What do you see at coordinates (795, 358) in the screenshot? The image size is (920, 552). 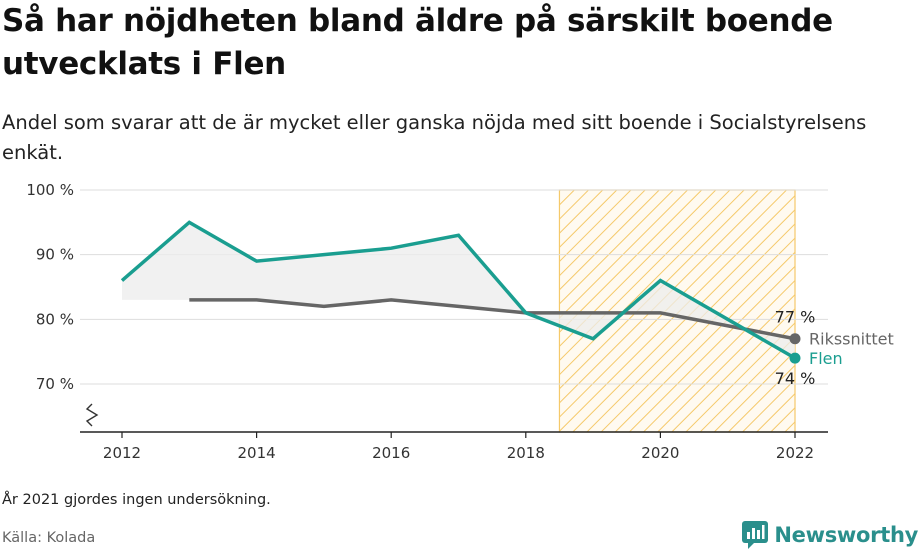 I see `series-endpoint-flen` at bounding box center [795, 358].